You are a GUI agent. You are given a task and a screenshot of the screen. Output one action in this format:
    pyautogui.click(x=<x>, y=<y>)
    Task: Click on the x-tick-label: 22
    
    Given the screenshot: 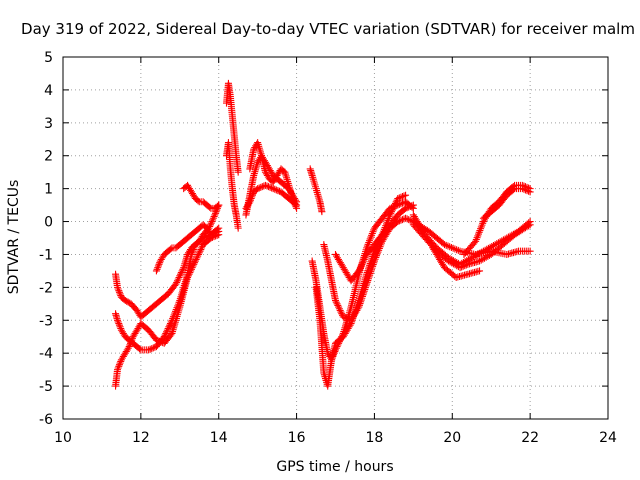 What is the action you would take?
    pyautogui.click(x=530, y=438)
    